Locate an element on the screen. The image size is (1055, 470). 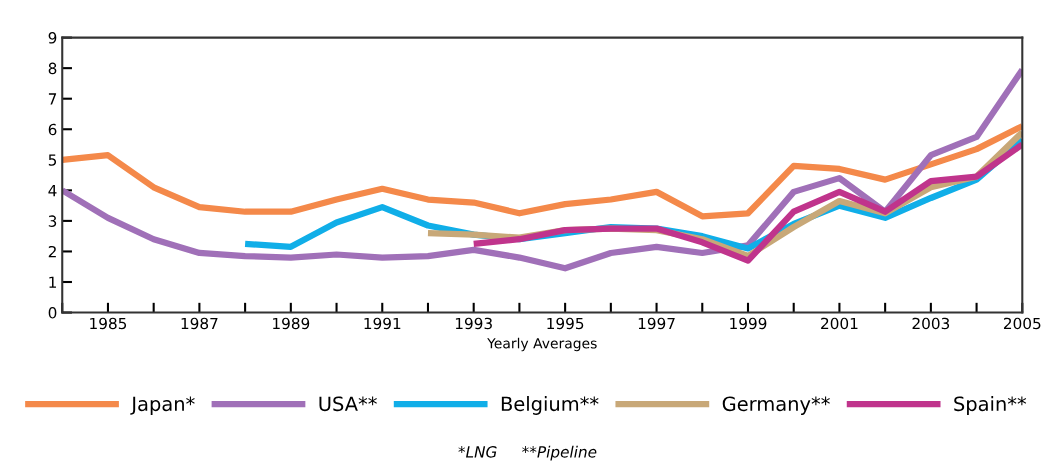
x-tick-label: 1987 is located at coordinates (199, 323).